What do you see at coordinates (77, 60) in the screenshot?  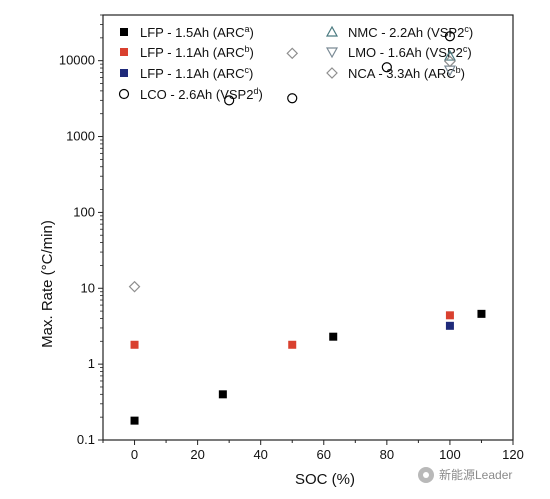 I see `y-tick-label: 10000` at bounding box center [77, 60].